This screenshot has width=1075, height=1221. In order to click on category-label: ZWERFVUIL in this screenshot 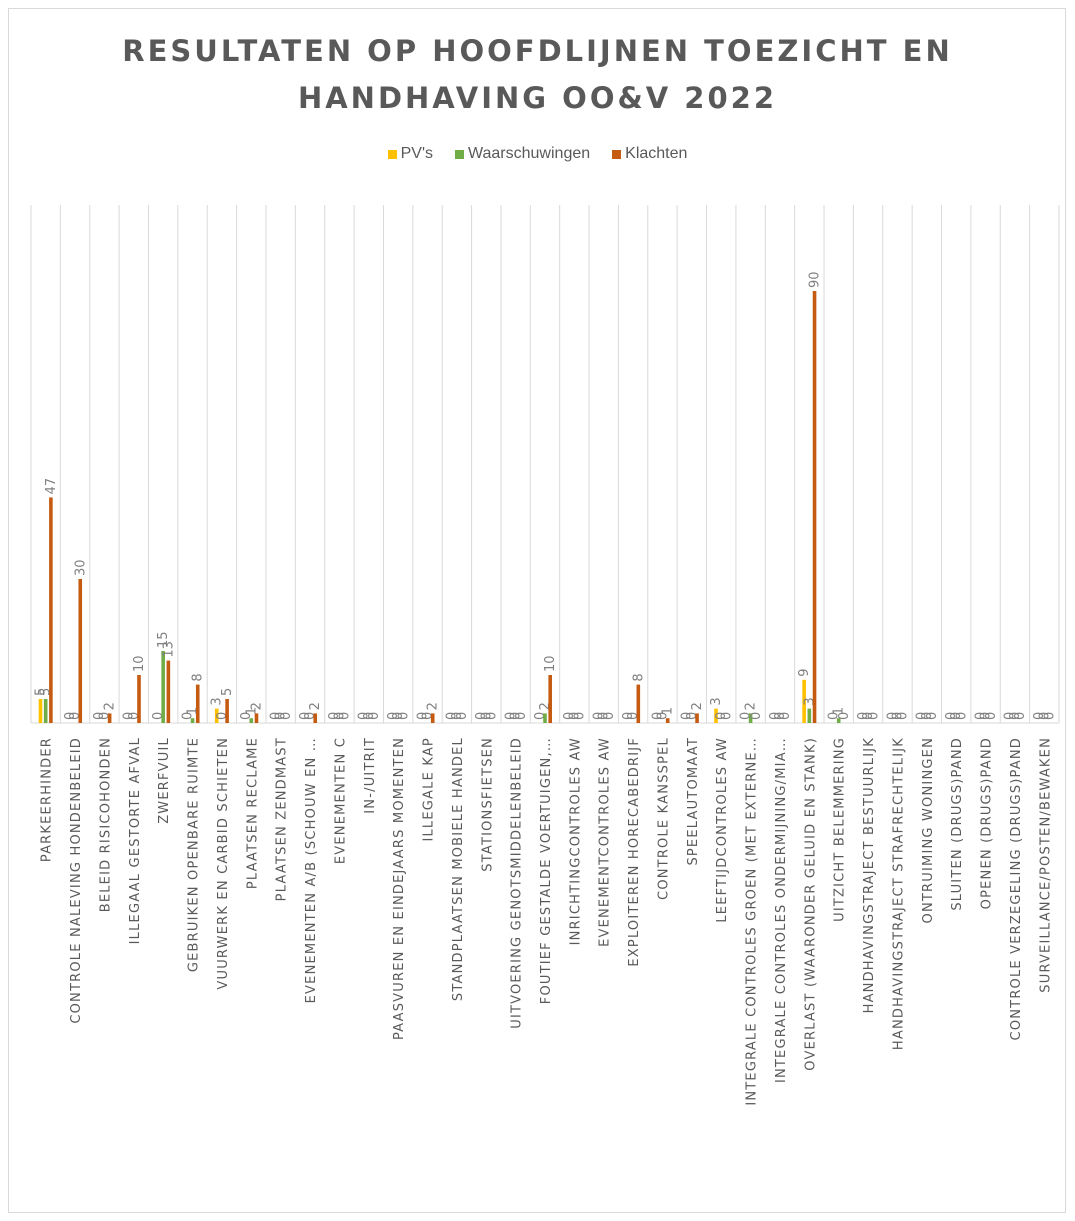, I will do `click(164, 780)`.